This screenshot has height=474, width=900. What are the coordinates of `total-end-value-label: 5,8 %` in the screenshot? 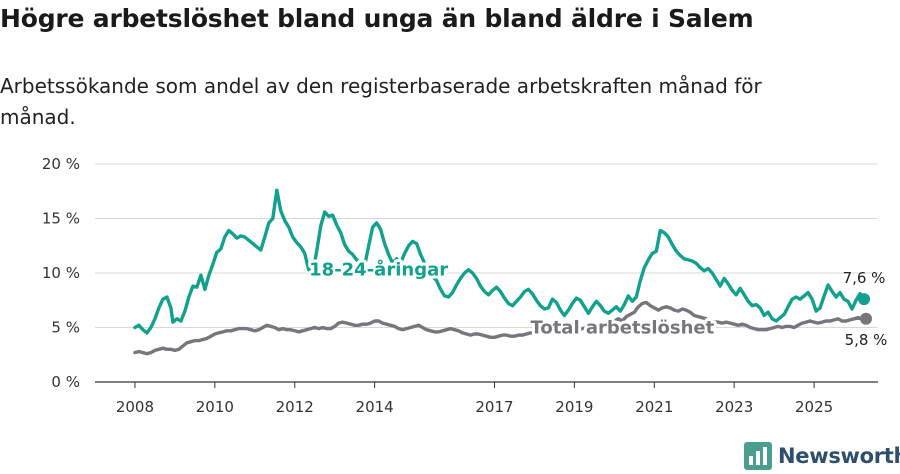 It's located at (866, 340).